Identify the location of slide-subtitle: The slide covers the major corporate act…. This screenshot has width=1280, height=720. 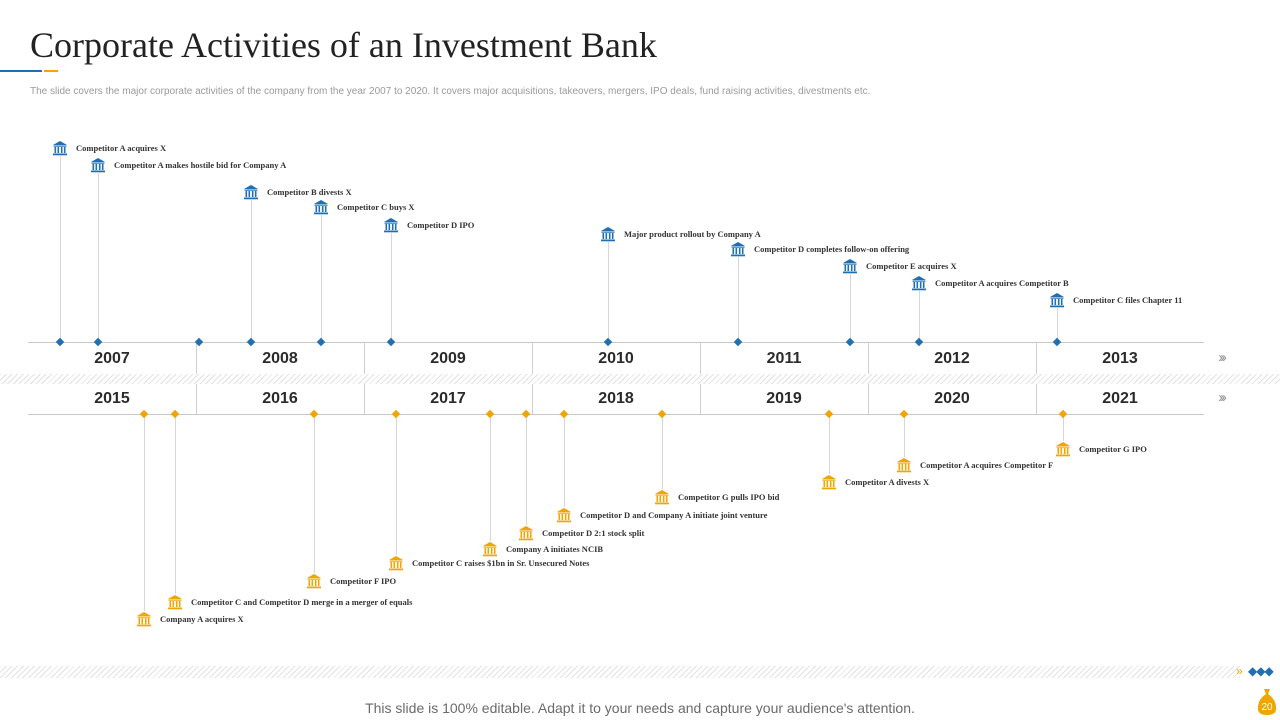
(450, 91).